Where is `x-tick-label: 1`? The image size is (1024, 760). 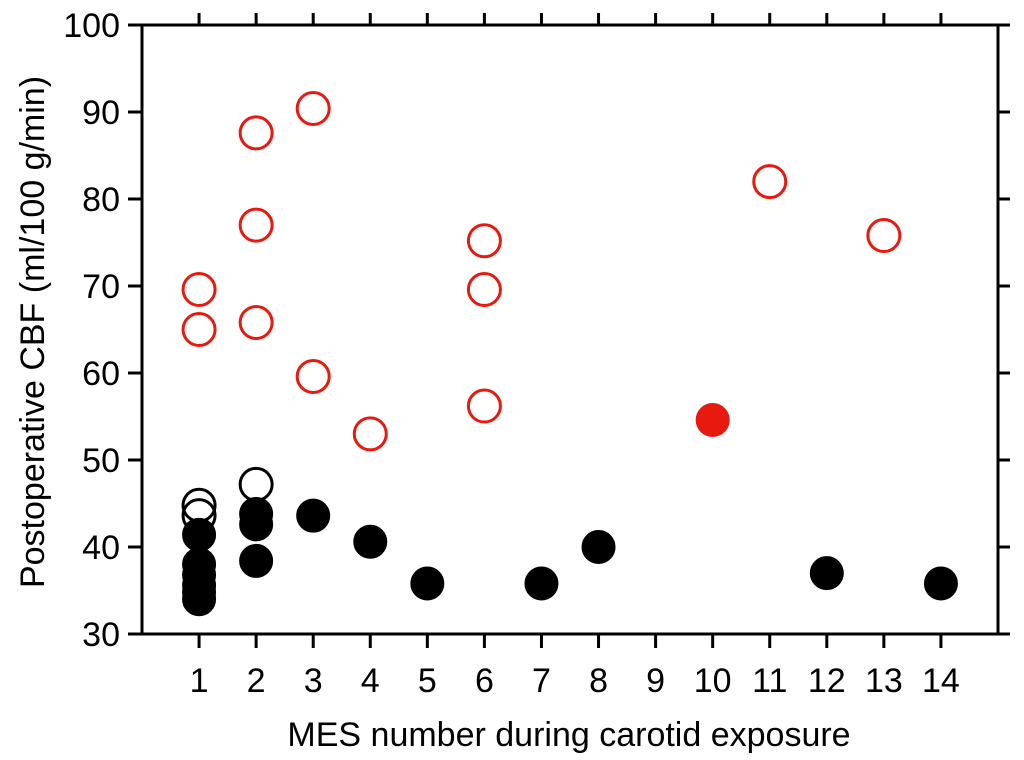 x-tick-label: 1 is located at coordinates (199, 681).